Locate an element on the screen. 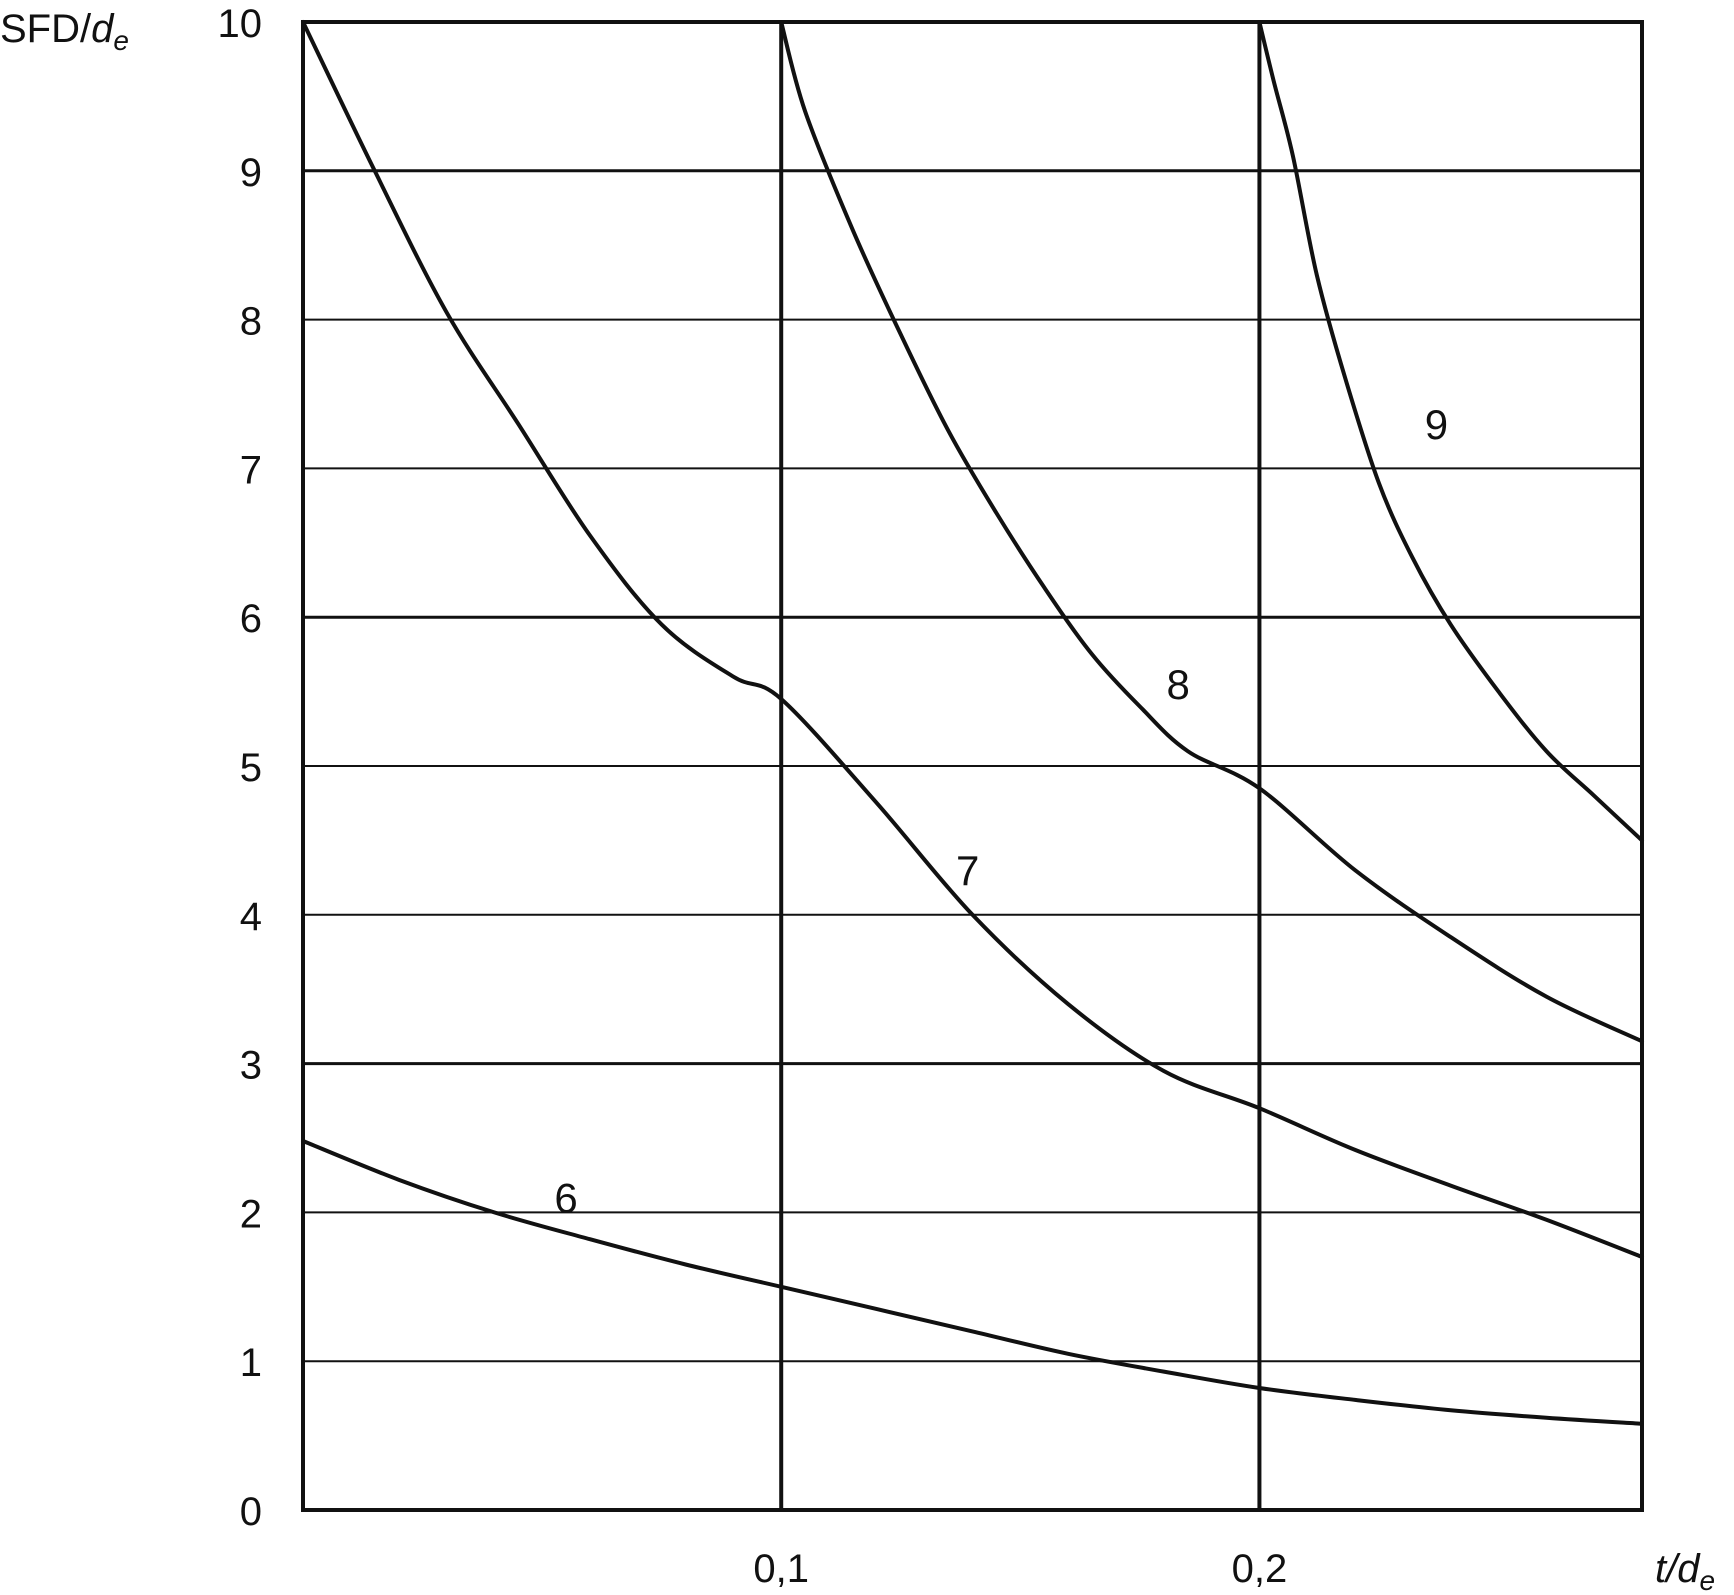 The width and height of the screenshot is (1734, 1595). x-axis-title-main: t/d is located at coordinates (1678, 1569).